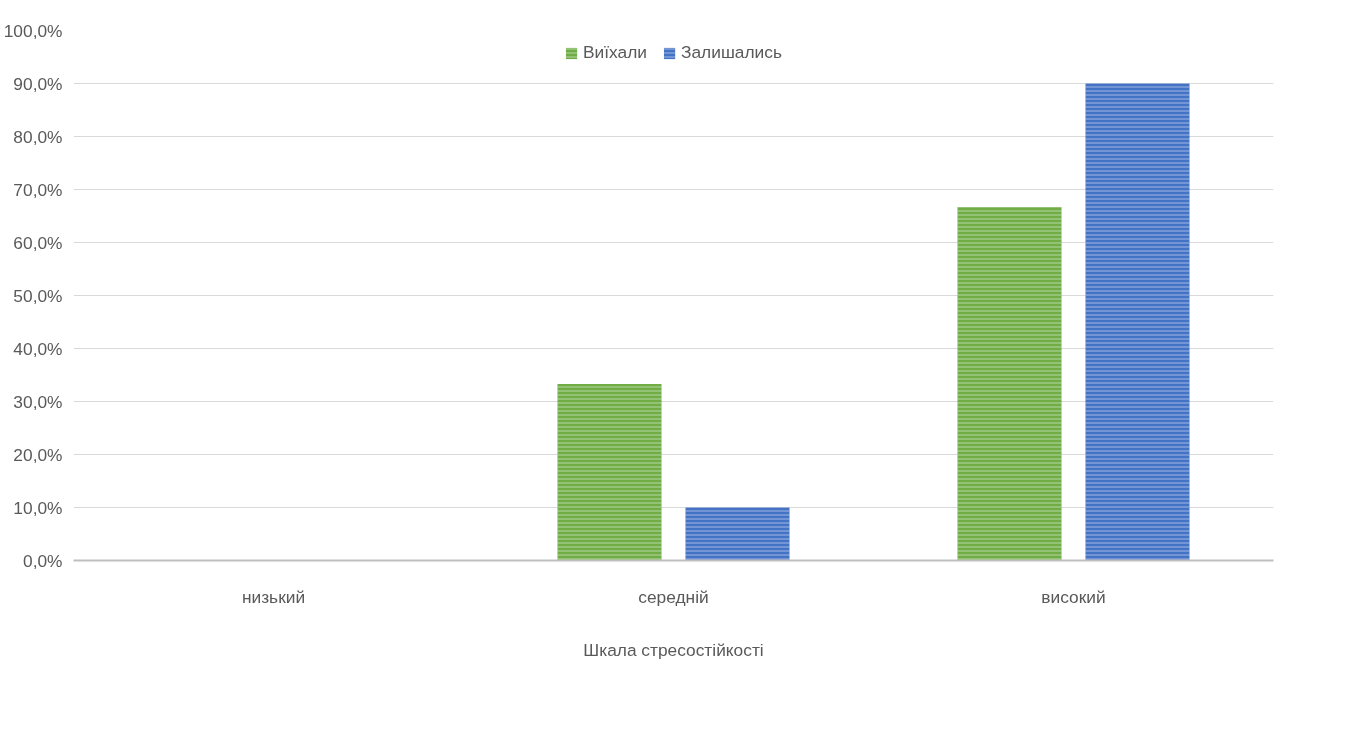 Image resolution: width=1360 pixels, height=745 pixels. What do you see at coordinates (38, 507) in the screenshot?
I see `y-tick-label: 10,0%` at bounding box center [38, 507].